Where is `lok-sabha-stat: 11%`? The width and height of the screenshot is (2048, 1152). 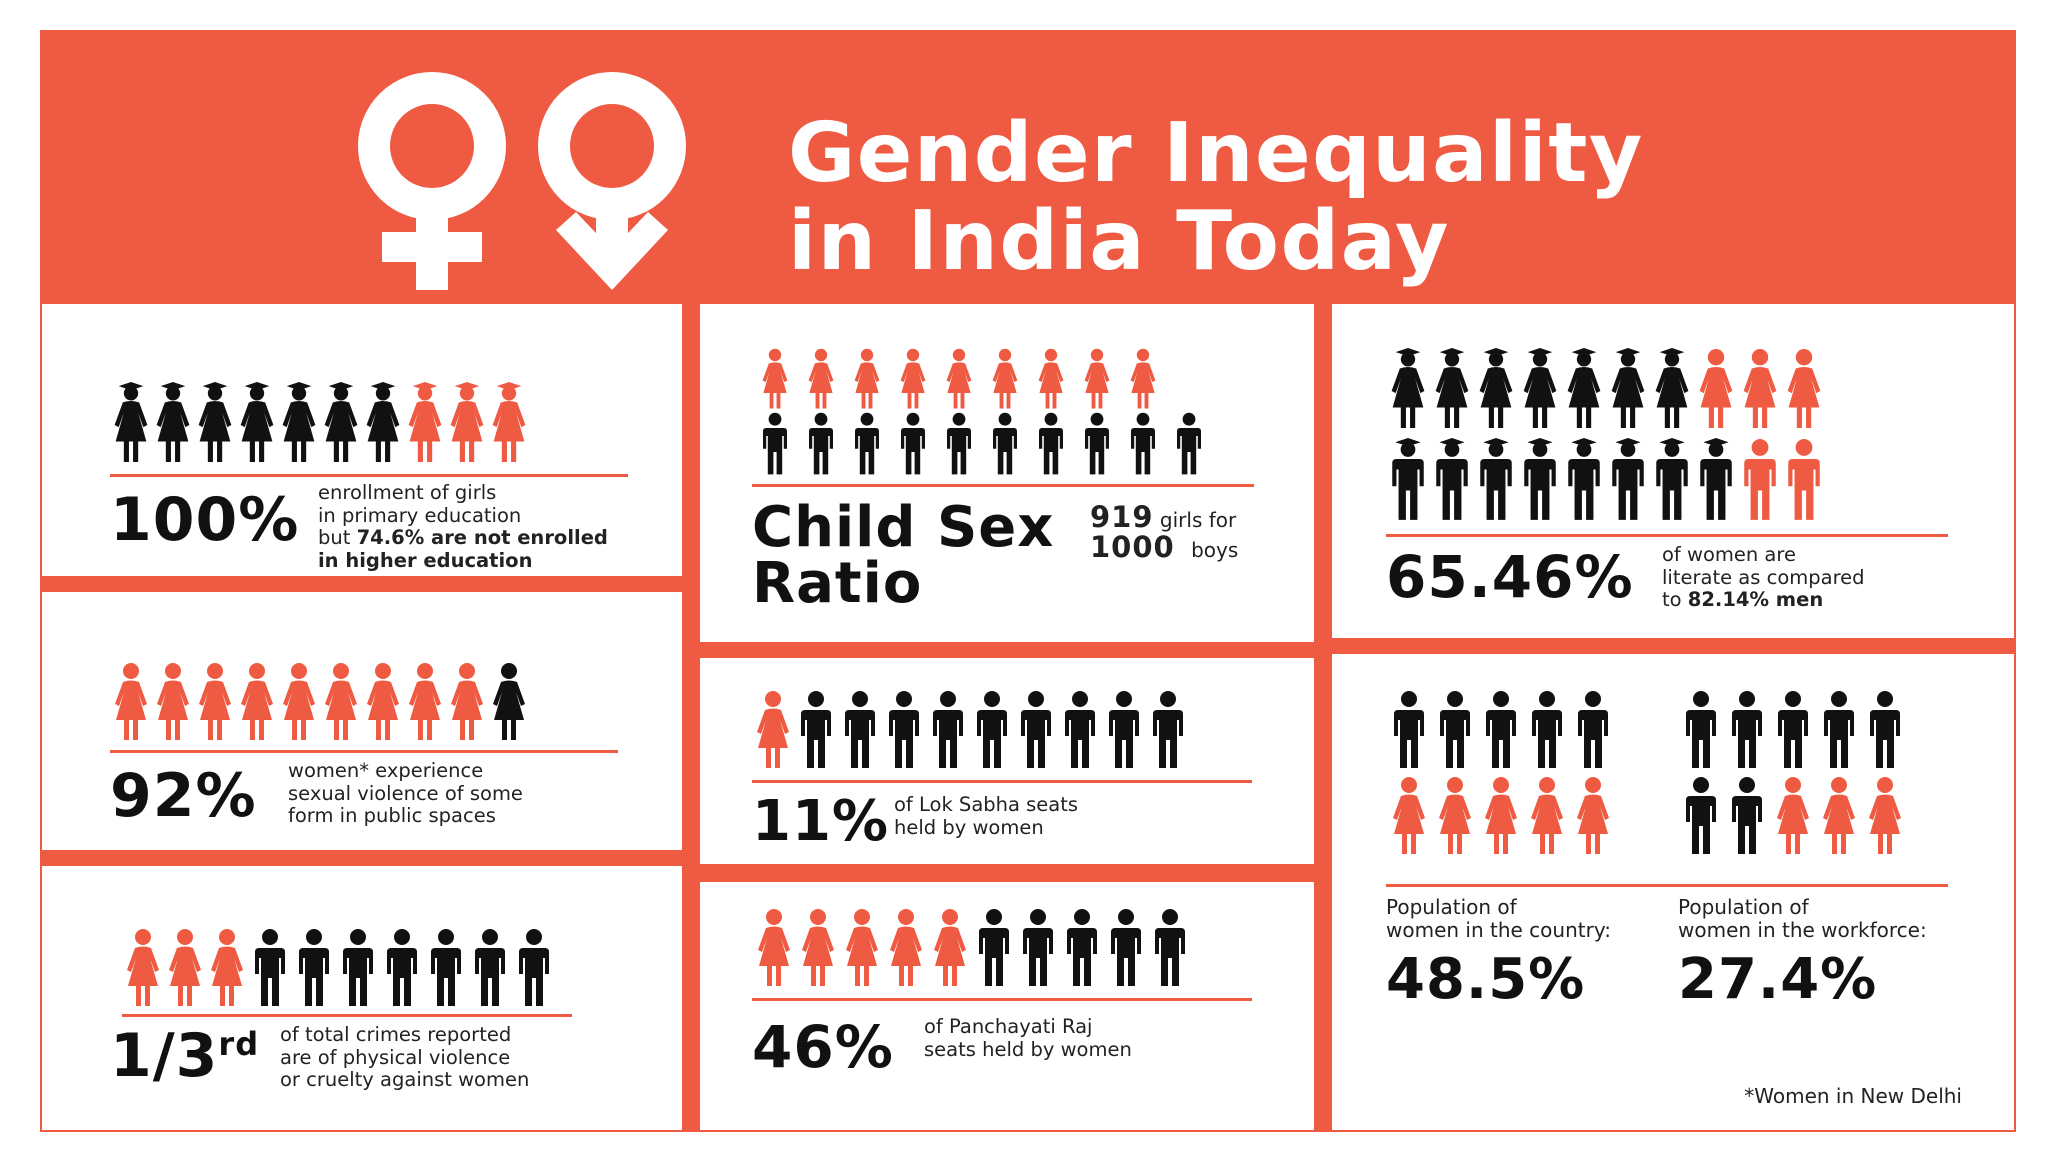
lok-sabha-stat: 11% is located at coordinates (821, 821).